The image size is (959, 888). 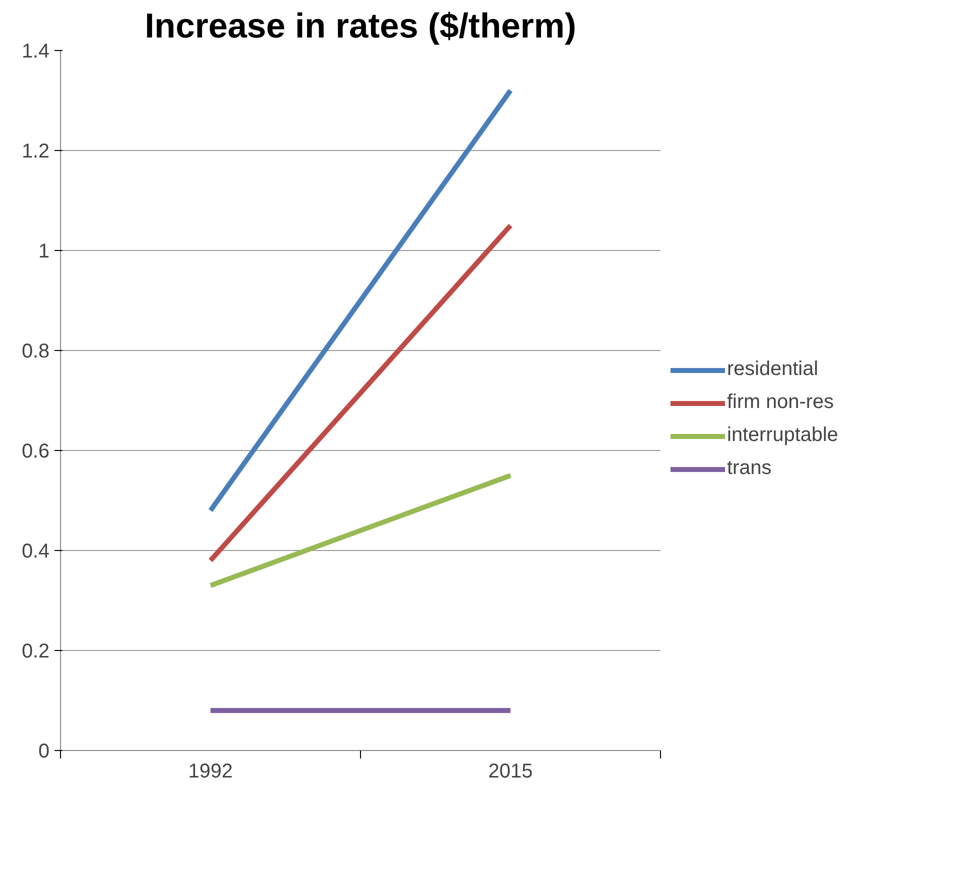 What do you see at coordinates (44, 751) in the screenshot?
I see `y-tick-label: 0` at bounding box center [44, 751].